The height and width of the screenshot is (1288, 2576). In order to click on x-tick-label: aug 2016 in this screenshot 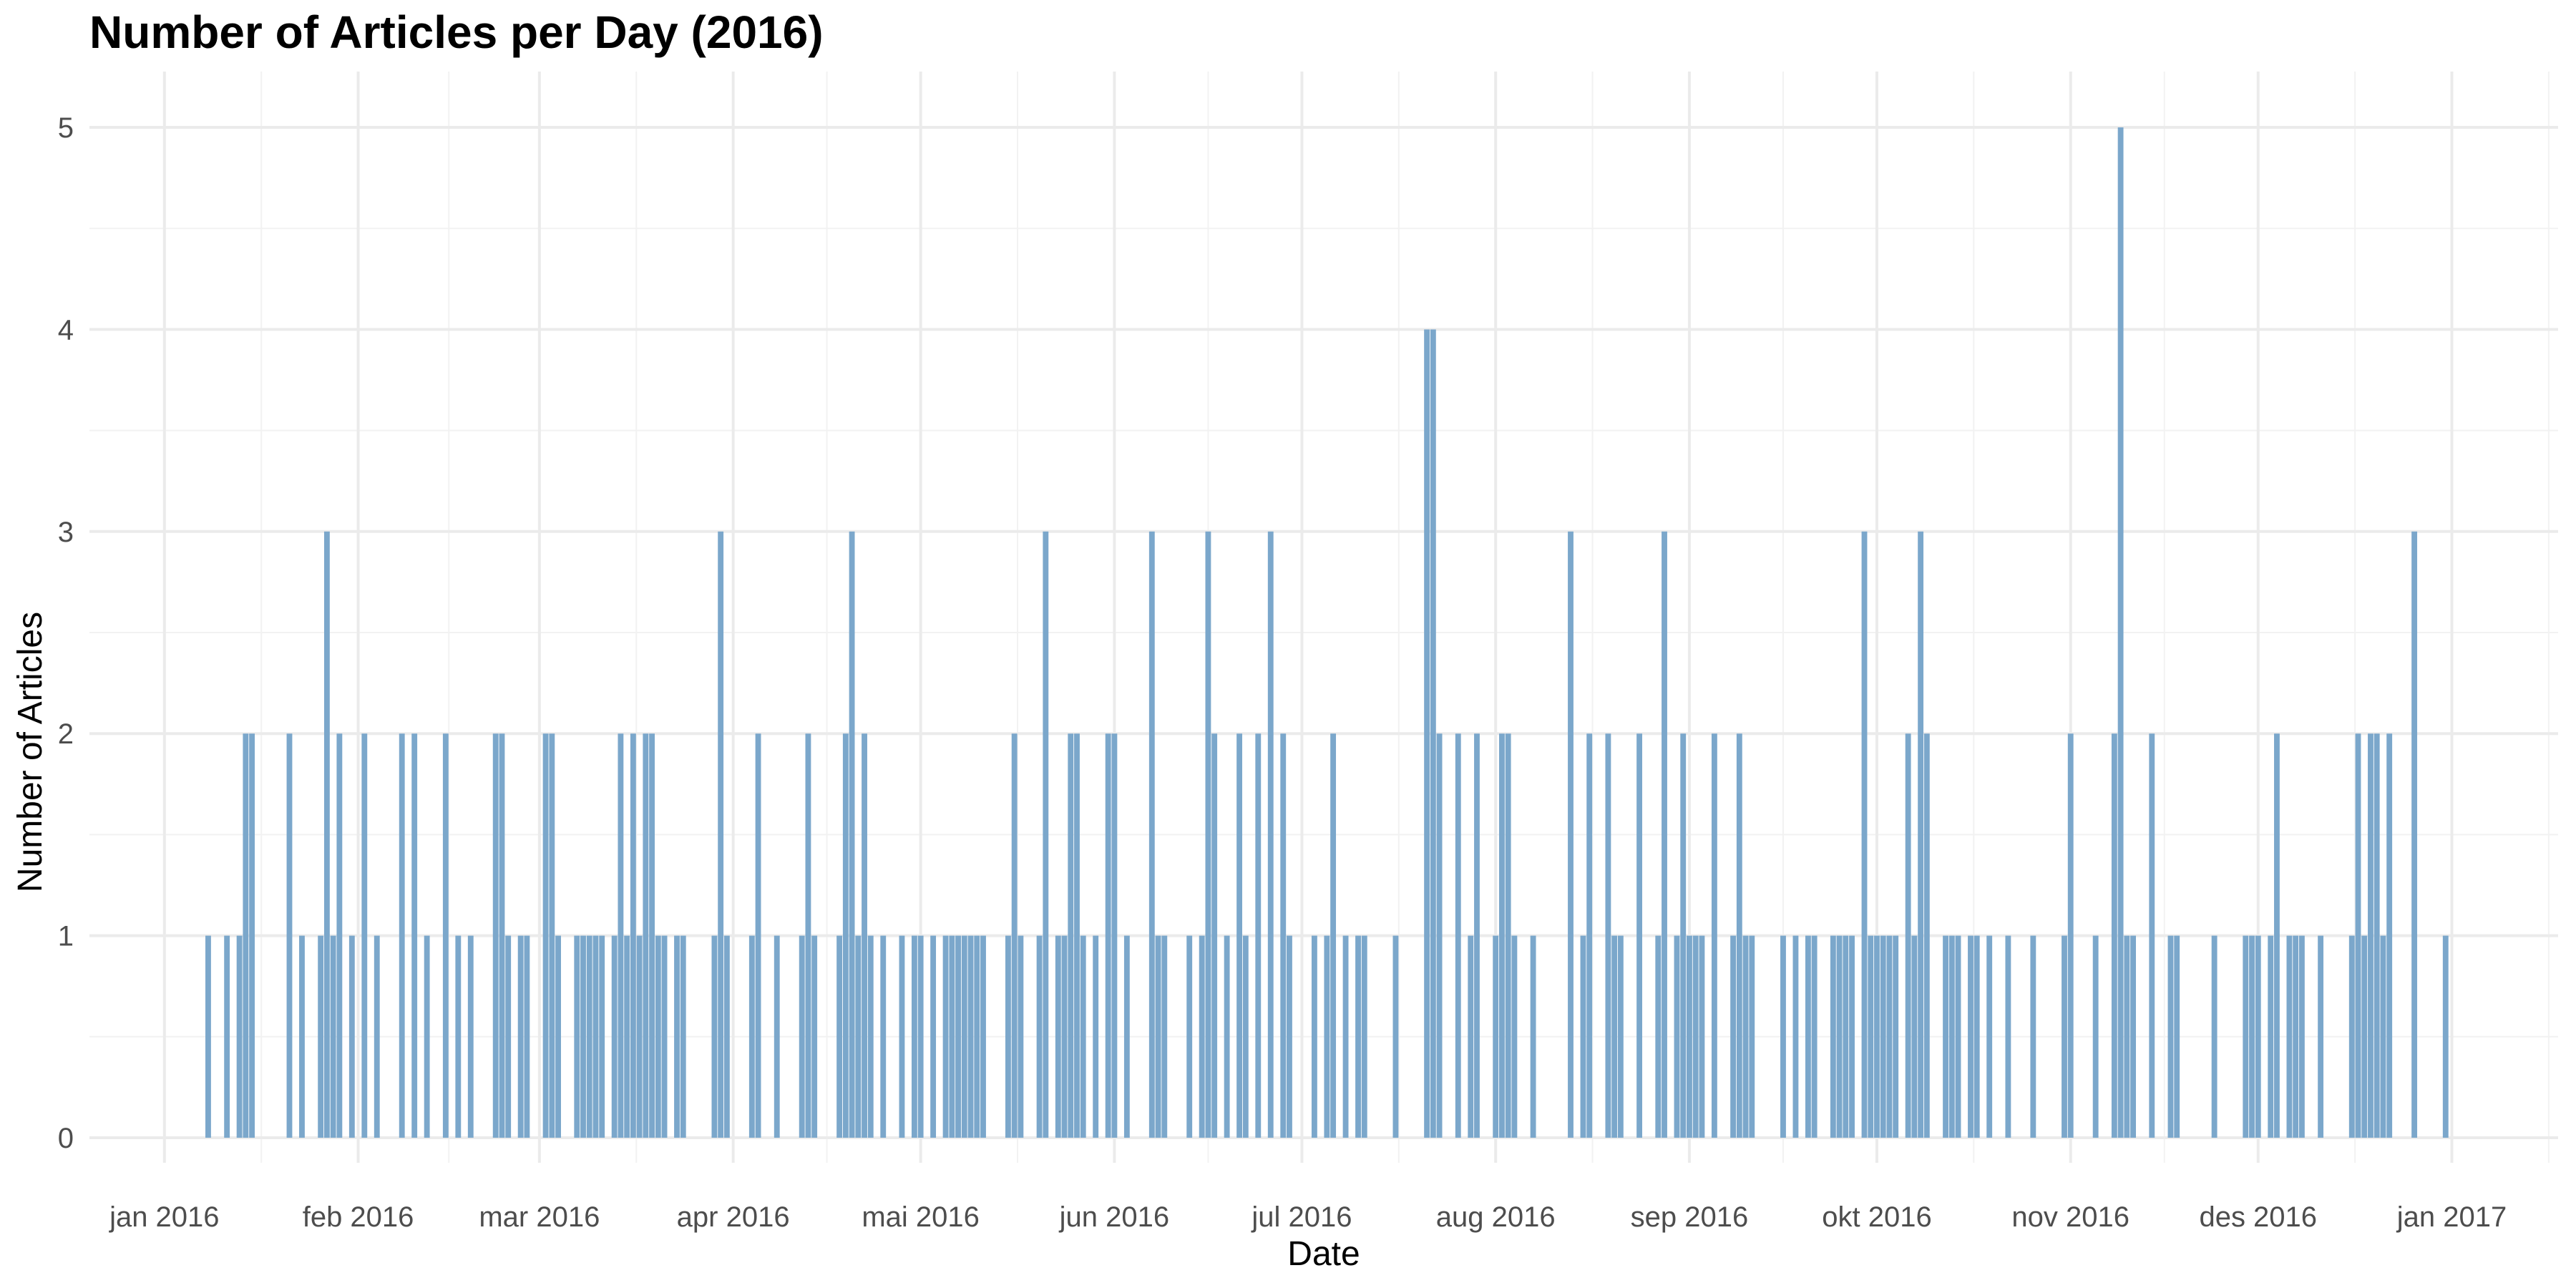, I will do `click(1496, 1217)`.